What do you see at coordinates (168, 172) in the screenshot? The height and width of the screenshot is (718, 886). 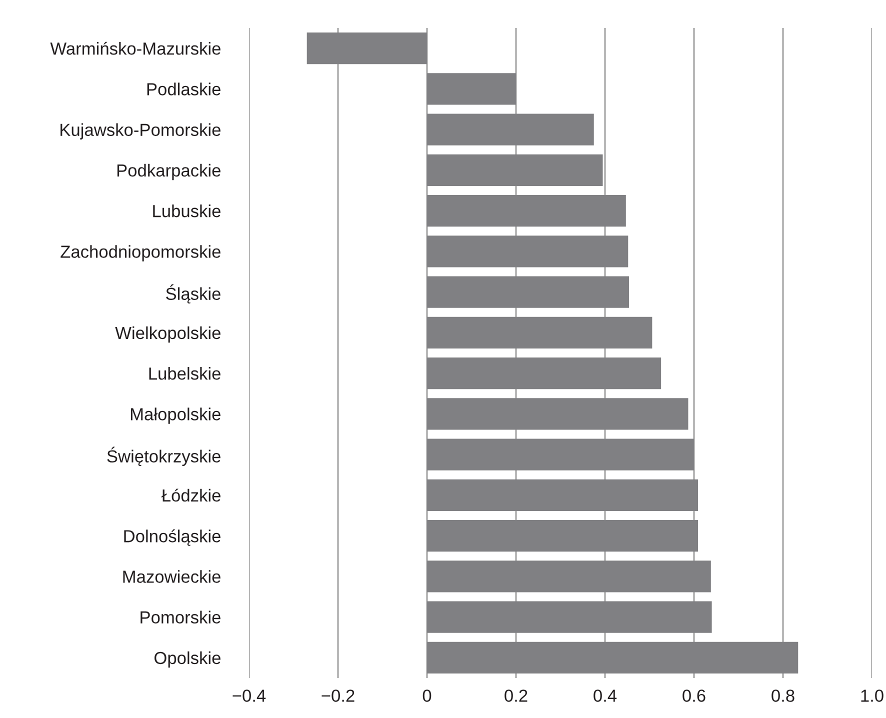 I see `y-tick-label: Podkarpackie` at bounding box center [168, 172].